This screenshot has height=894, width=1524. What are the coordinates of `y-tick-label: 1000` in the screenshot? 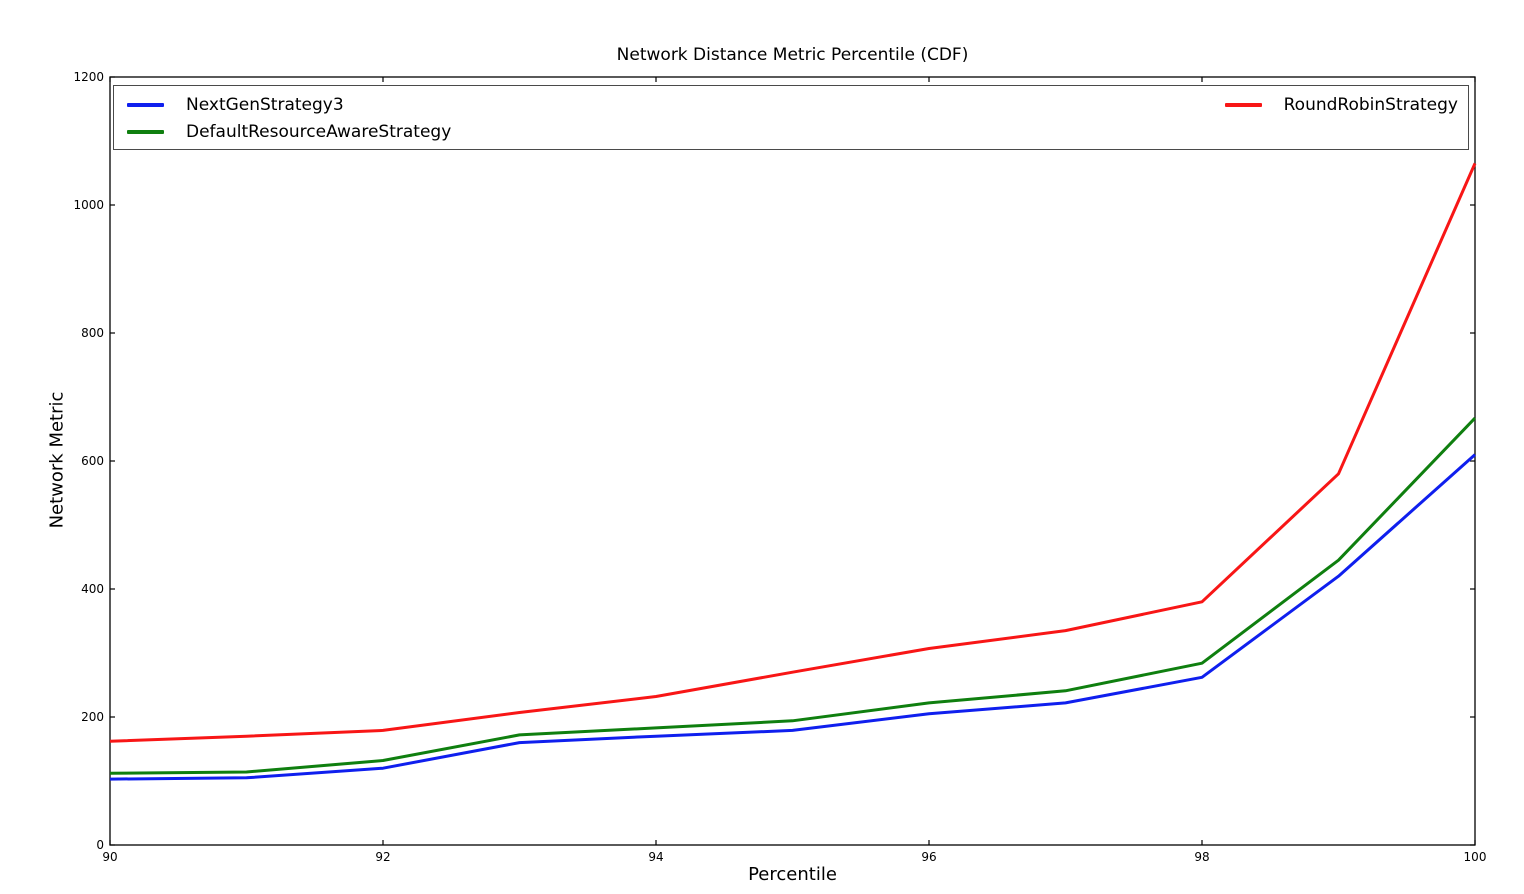 It's located at (88, 205).